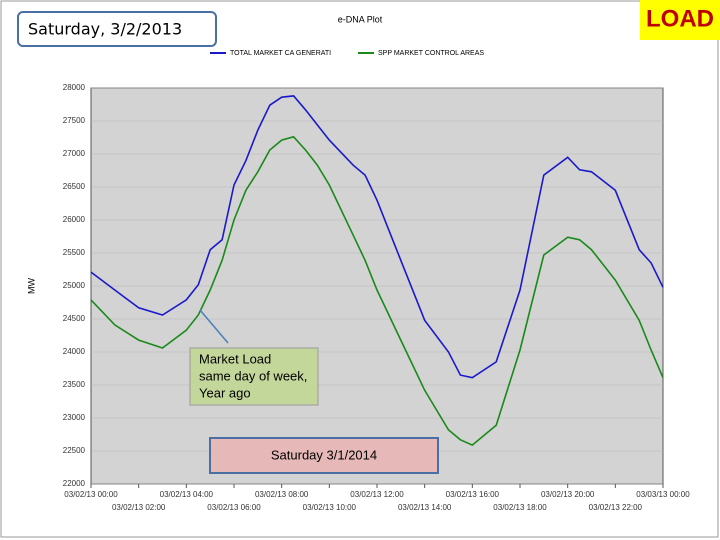 Image resolution: width=720 pixels, height=540 pixels. What do you see at coordinates (74, 351) in the screenshot?
I see `y-tick-label: 24000` at bounding box center [74, 351].